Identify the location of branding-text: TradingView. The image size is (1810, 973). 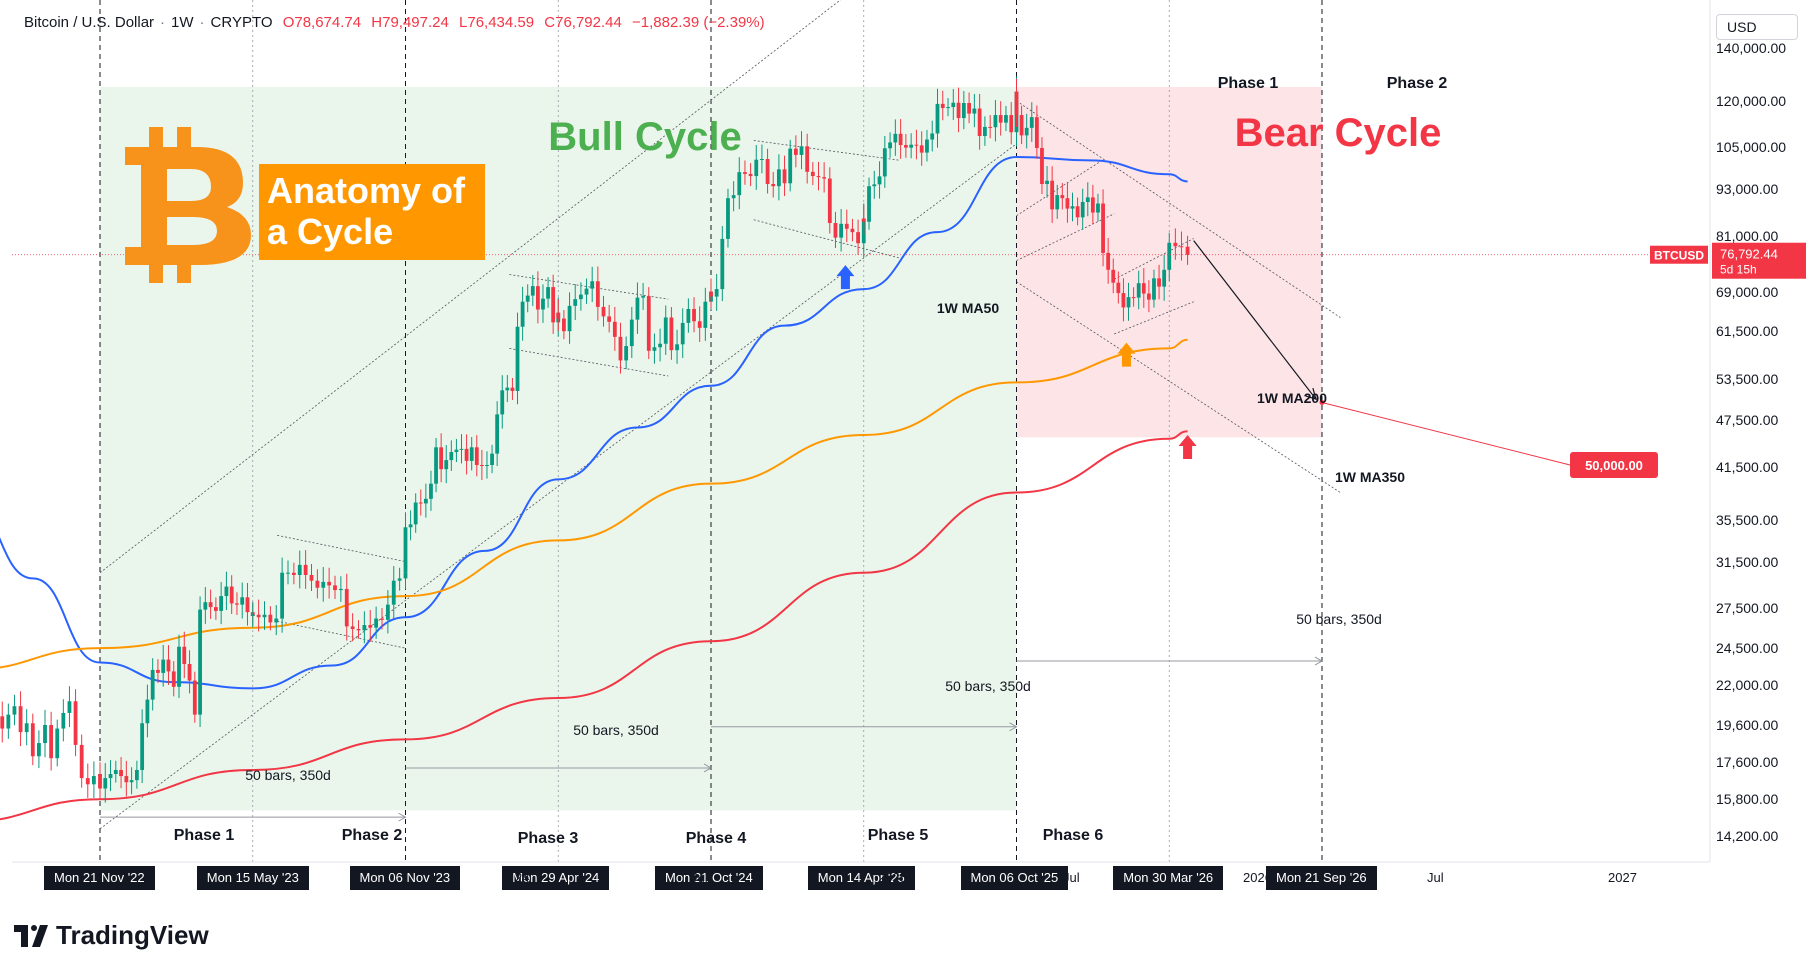
(132, 935).